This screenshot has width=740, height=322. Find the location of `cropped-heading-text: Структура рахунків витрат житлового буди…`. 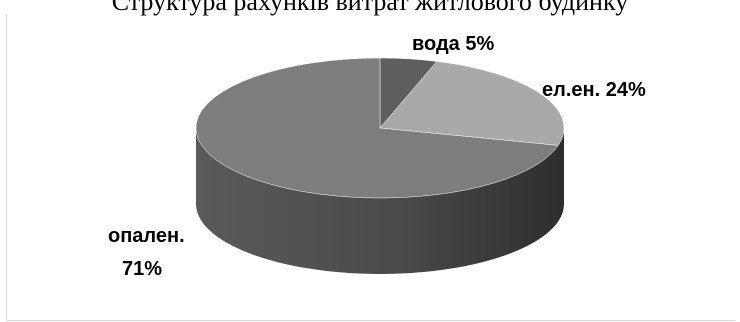

cropped-heading-text: Структура рахунків витрат житлового буди… is located at coordinates (370, 8).